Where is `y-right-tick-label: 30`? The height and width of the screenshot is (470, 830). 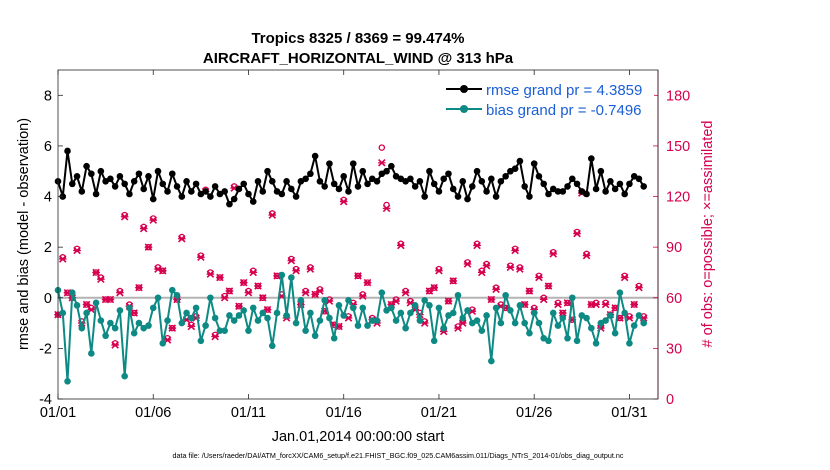 y-right-tick-label: 30 is located at coordinates (674, 349).